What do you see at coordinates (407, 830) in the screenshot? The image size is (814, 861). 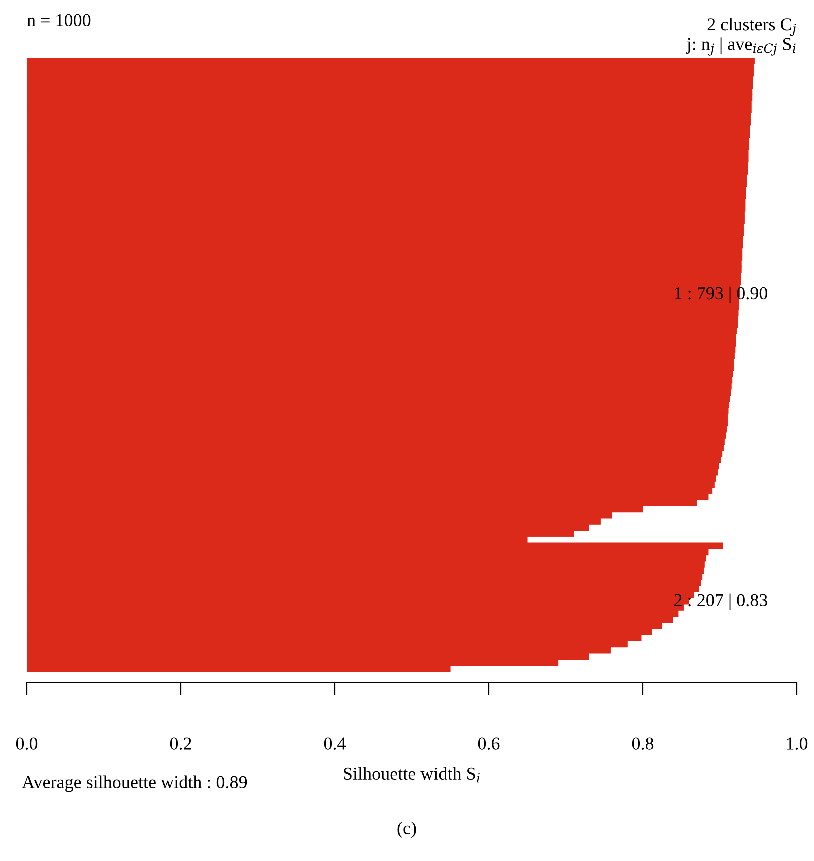 I see `text: (c)` at bounding box center [407, 830].